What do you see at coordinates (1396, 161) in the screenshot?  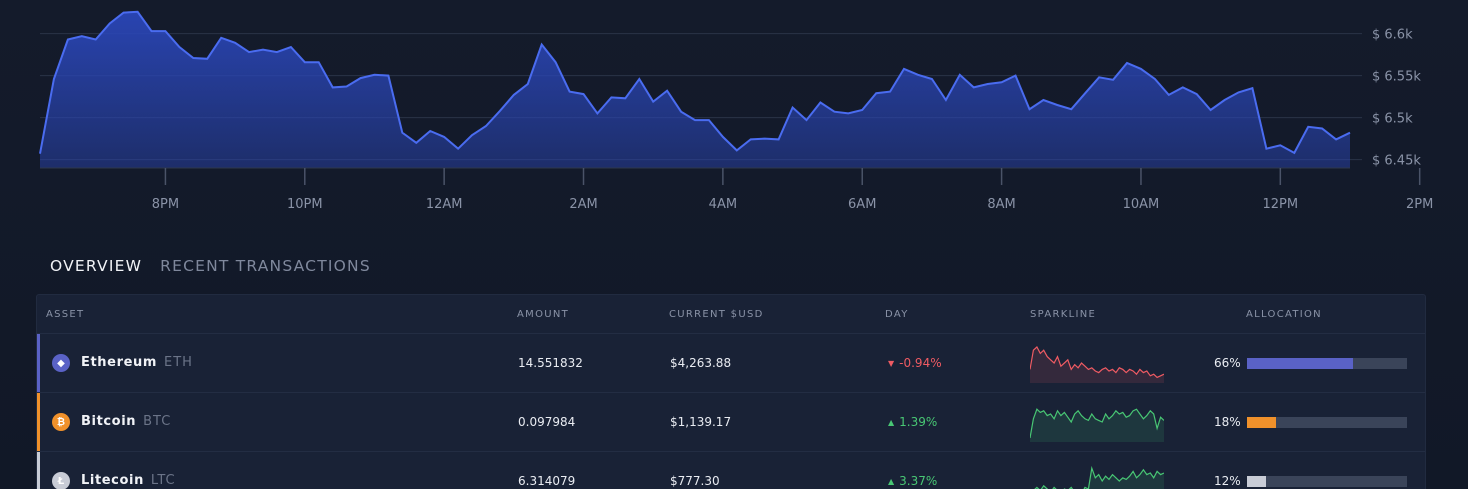 I see `y-tick-label: $ 6.45k` at bounding box center [1396, 161].